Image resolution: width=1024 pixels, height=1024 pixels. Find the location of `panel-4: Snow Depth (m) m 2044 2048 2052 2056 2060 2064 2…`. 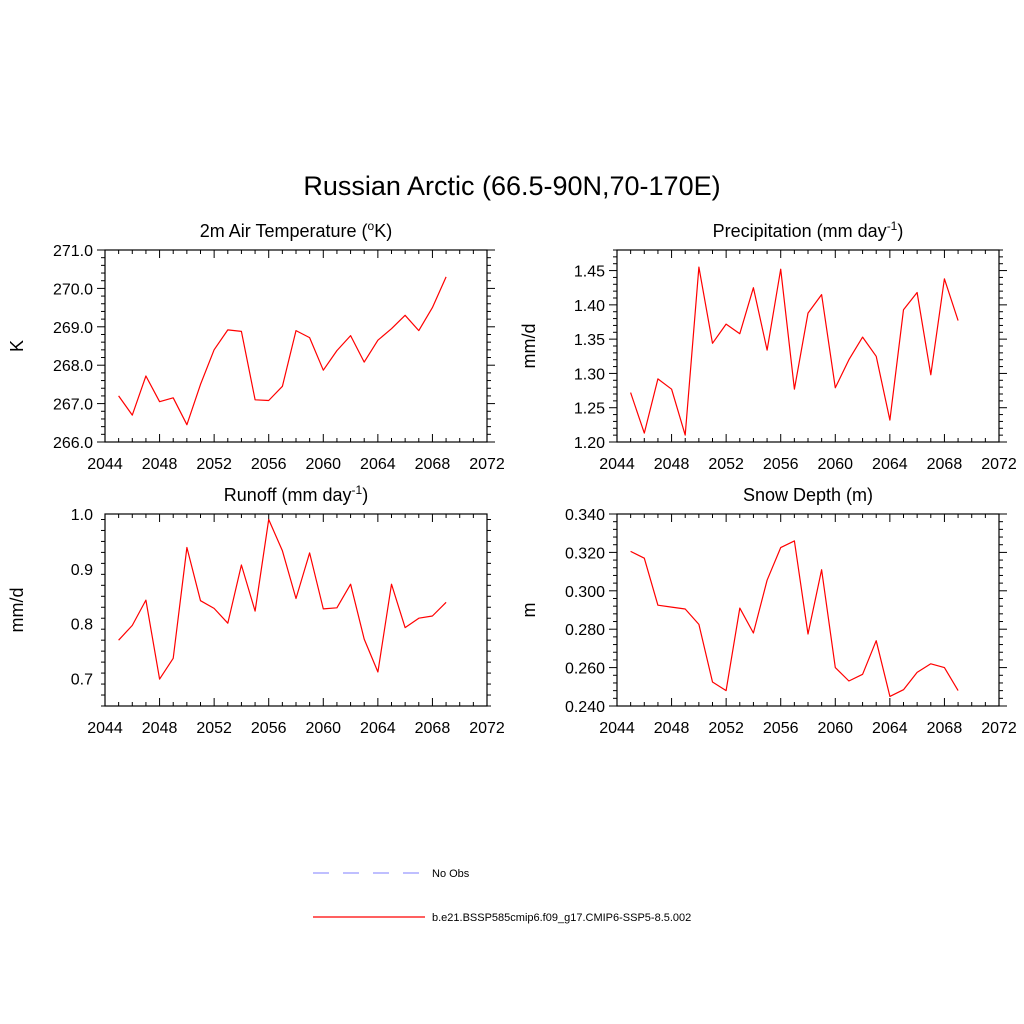

panel-4: Snow Depth (m) m 2044 2048 2052 2056 2060 2064 2… is located at coordinates (768, 611).